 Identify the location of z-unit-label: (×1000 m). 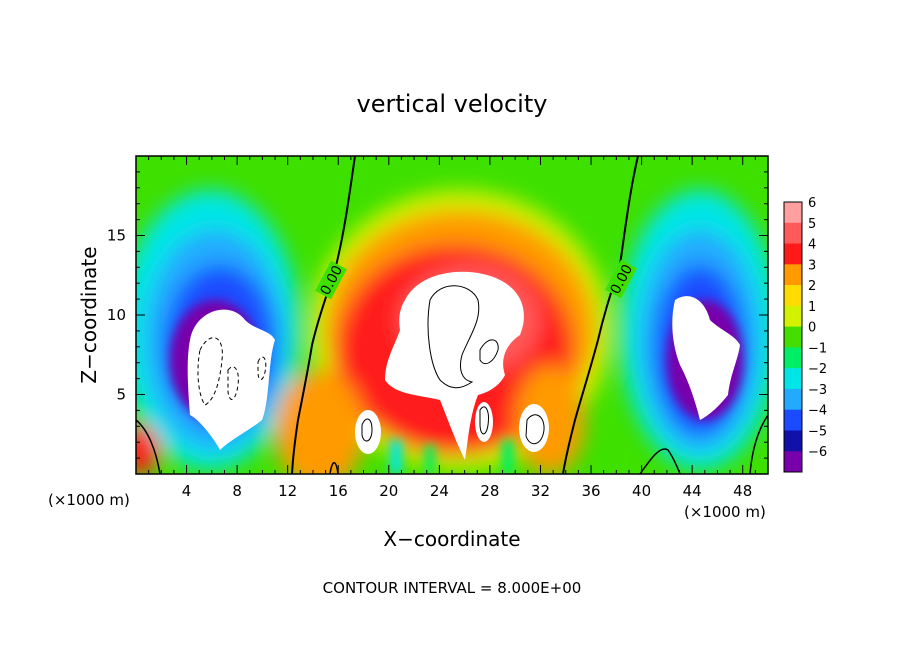
(89, 500).